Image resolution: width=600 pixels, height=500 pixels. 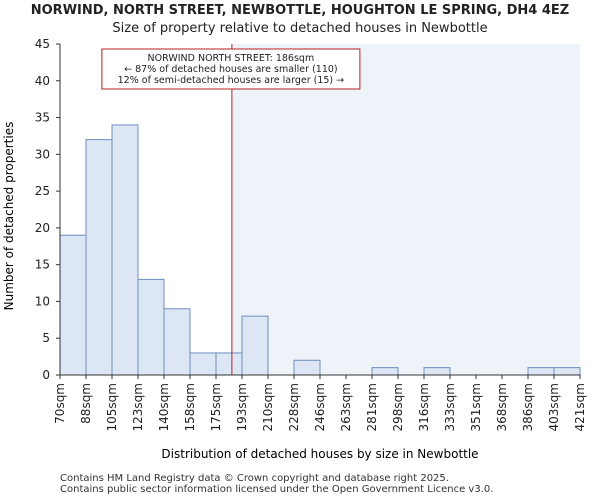 I want to click on y-tick-label: 20, so click(x=42, y=228).